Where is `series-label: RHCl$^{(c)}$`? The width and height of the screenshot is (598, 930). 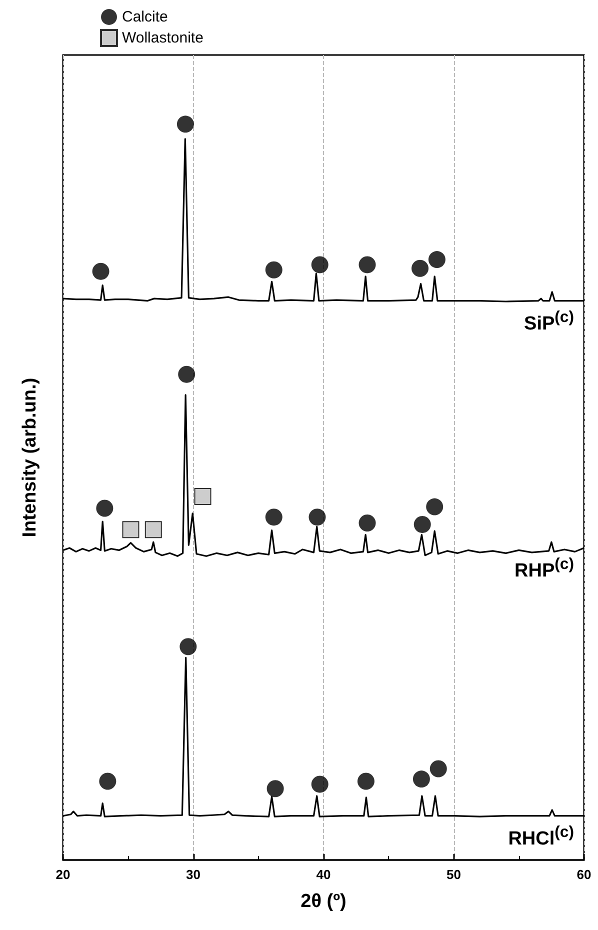
series-label: RHCl$^{(c)}$ is located at coordinates (541, 837).